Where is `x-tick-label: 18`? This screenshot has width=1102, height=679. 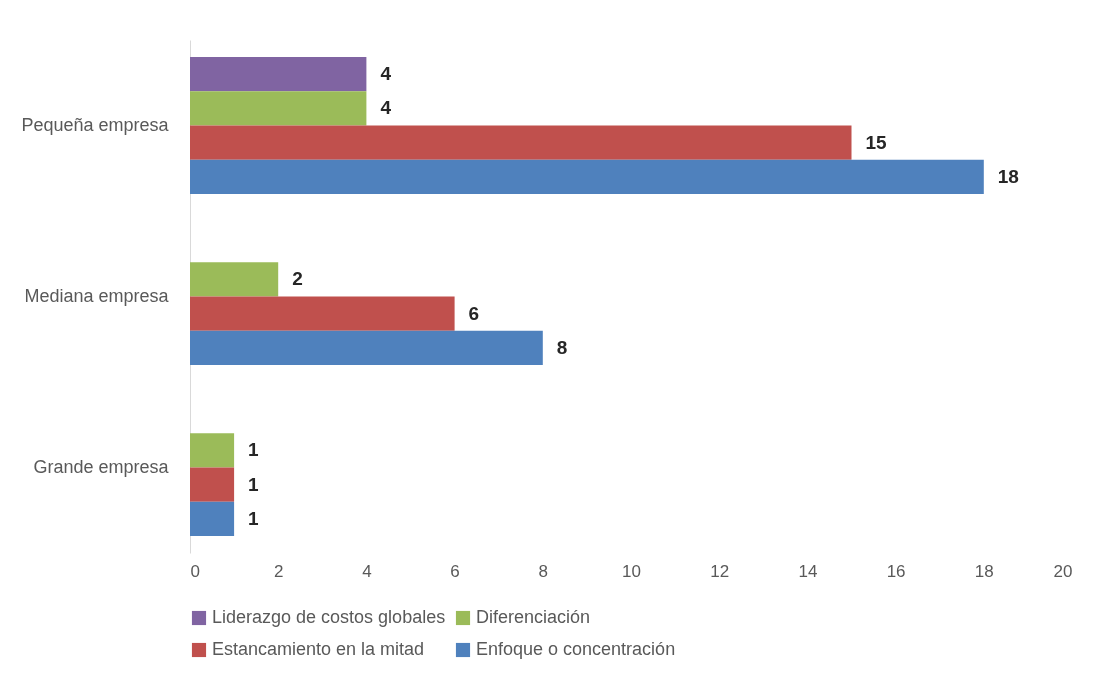 x-tick-label: 18 is located at coordinates (984, 571).